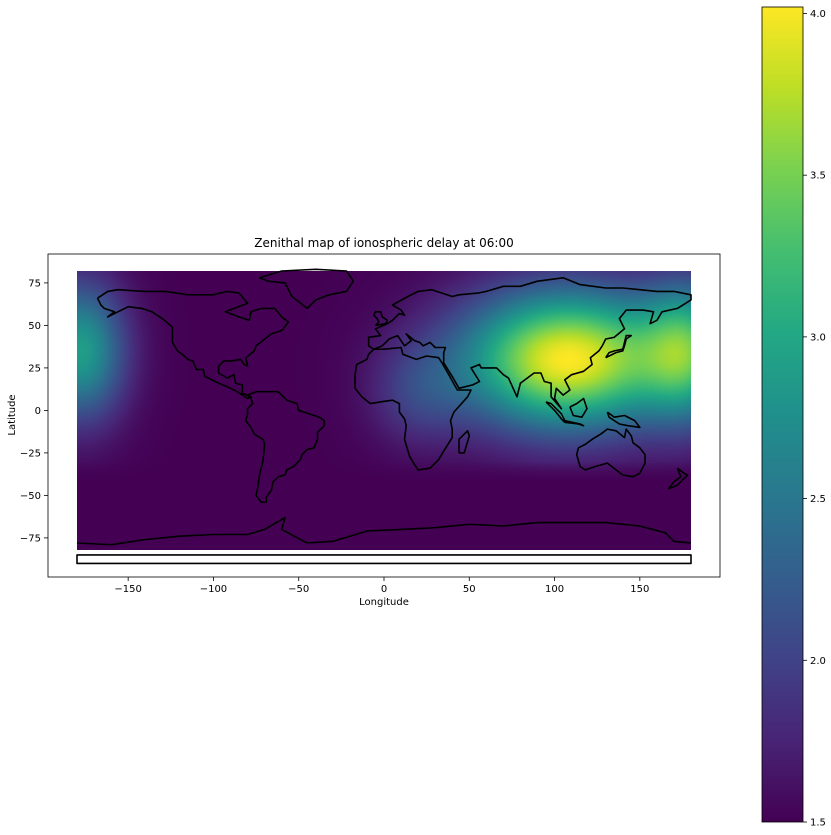 The image size is (831, 835). Describe the element at coordinates (610, 453) in the screenshot. I see `australia-outline` at that location.